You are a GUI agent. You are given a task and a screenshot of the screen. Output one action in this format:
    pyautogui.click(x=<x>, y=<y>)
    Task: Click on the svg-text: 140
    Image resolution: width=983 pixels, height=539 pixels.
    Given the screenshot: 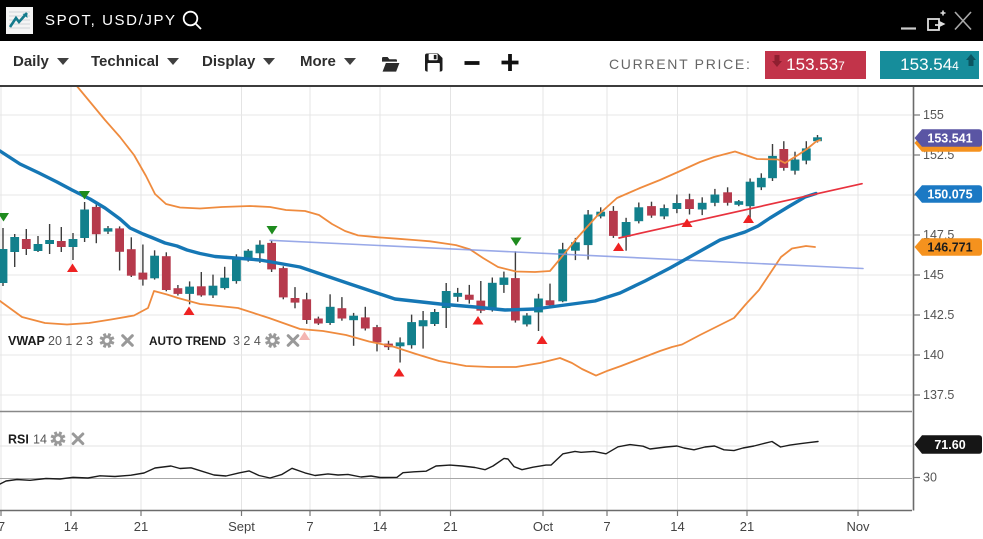 What is the action you would take?
    pyautogui.click(x=933, y=355)
    